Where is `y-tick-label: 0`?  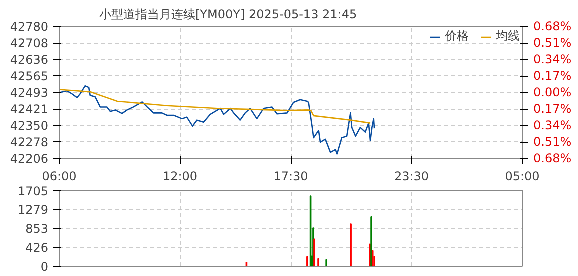 y-tick-label: 0 is located at coordinates (44, 267).